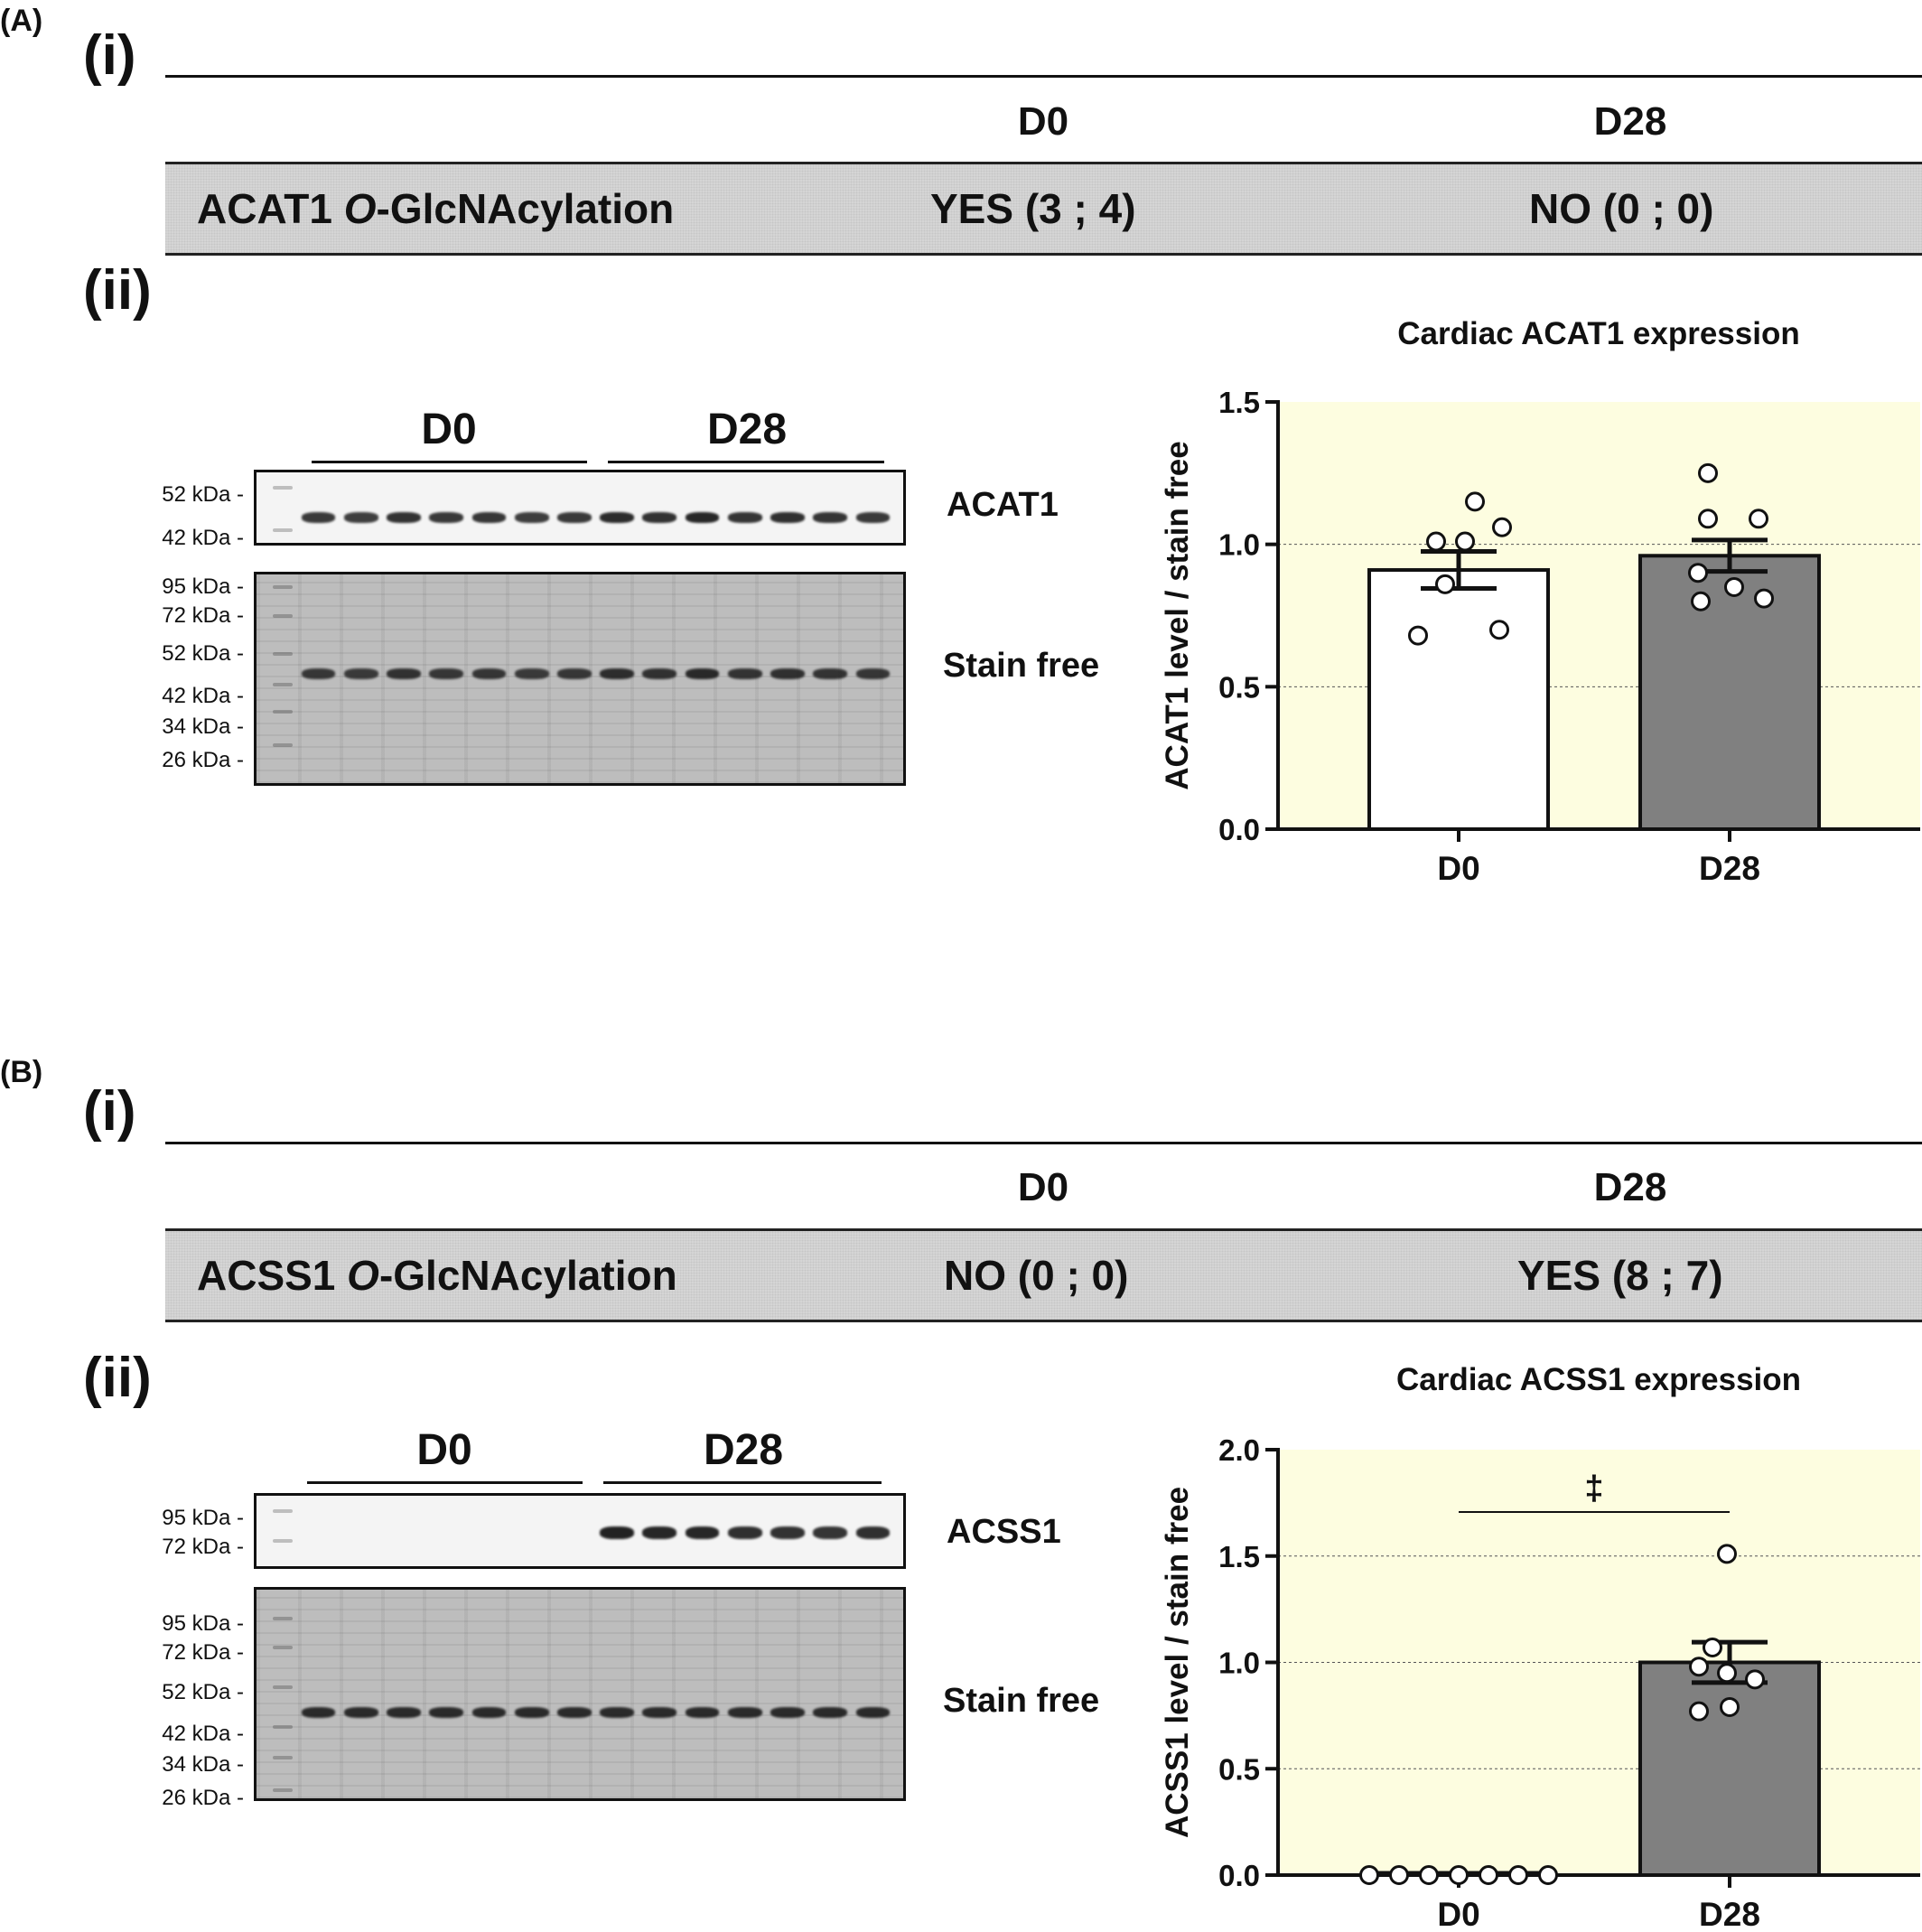 Image resolution: width=1922 pixels, height=1932 pixels. What do you see at coordinates (1598, 1379) in the screenshot?
I see `chart-b-title: Cardiac ACSS1 expression` at bounding box center [1598, 1379].